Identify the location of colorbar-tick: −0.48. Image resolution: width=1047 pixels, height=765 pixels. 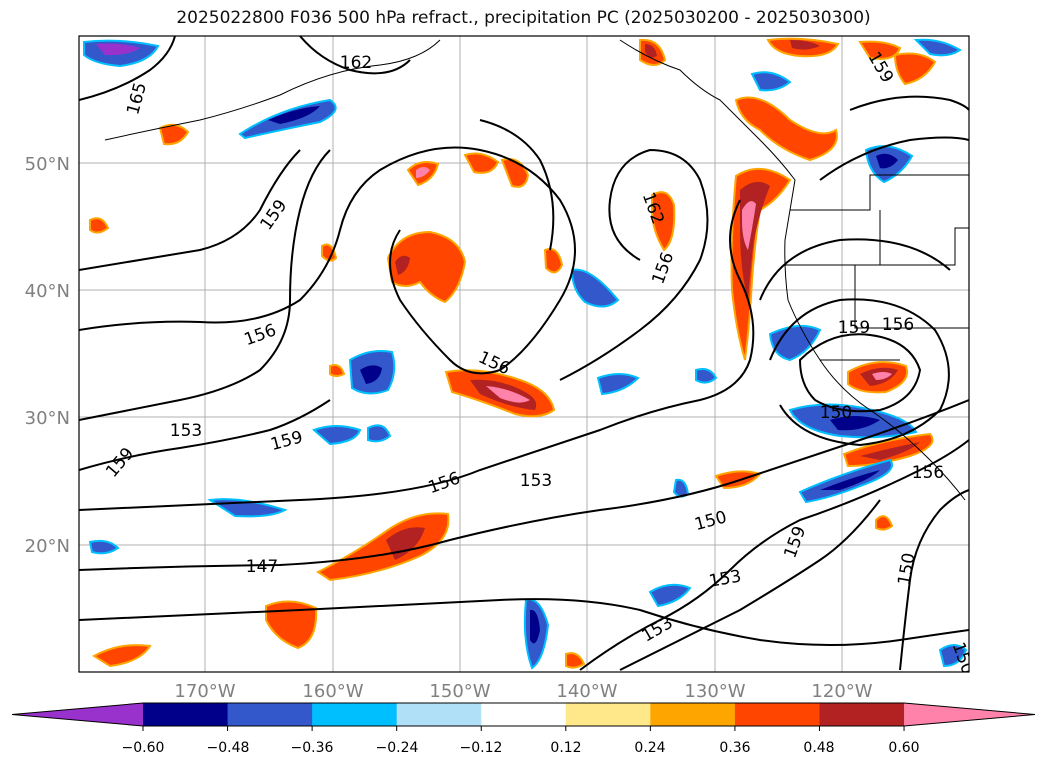
(228, 748).